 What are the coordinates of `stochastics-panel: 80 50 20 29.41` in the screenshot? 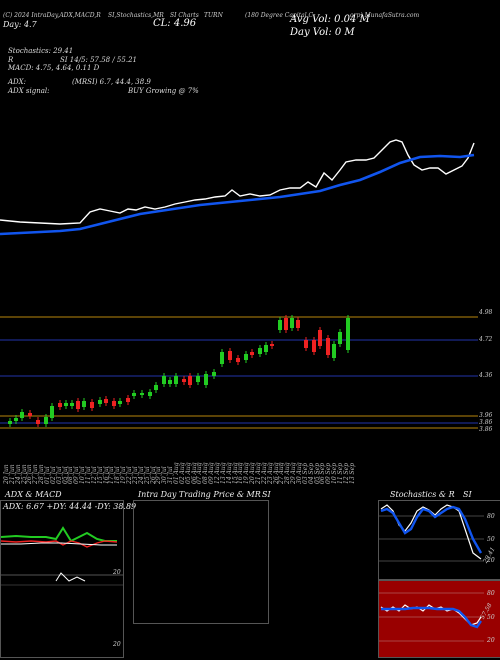 It's located at (439, 540).